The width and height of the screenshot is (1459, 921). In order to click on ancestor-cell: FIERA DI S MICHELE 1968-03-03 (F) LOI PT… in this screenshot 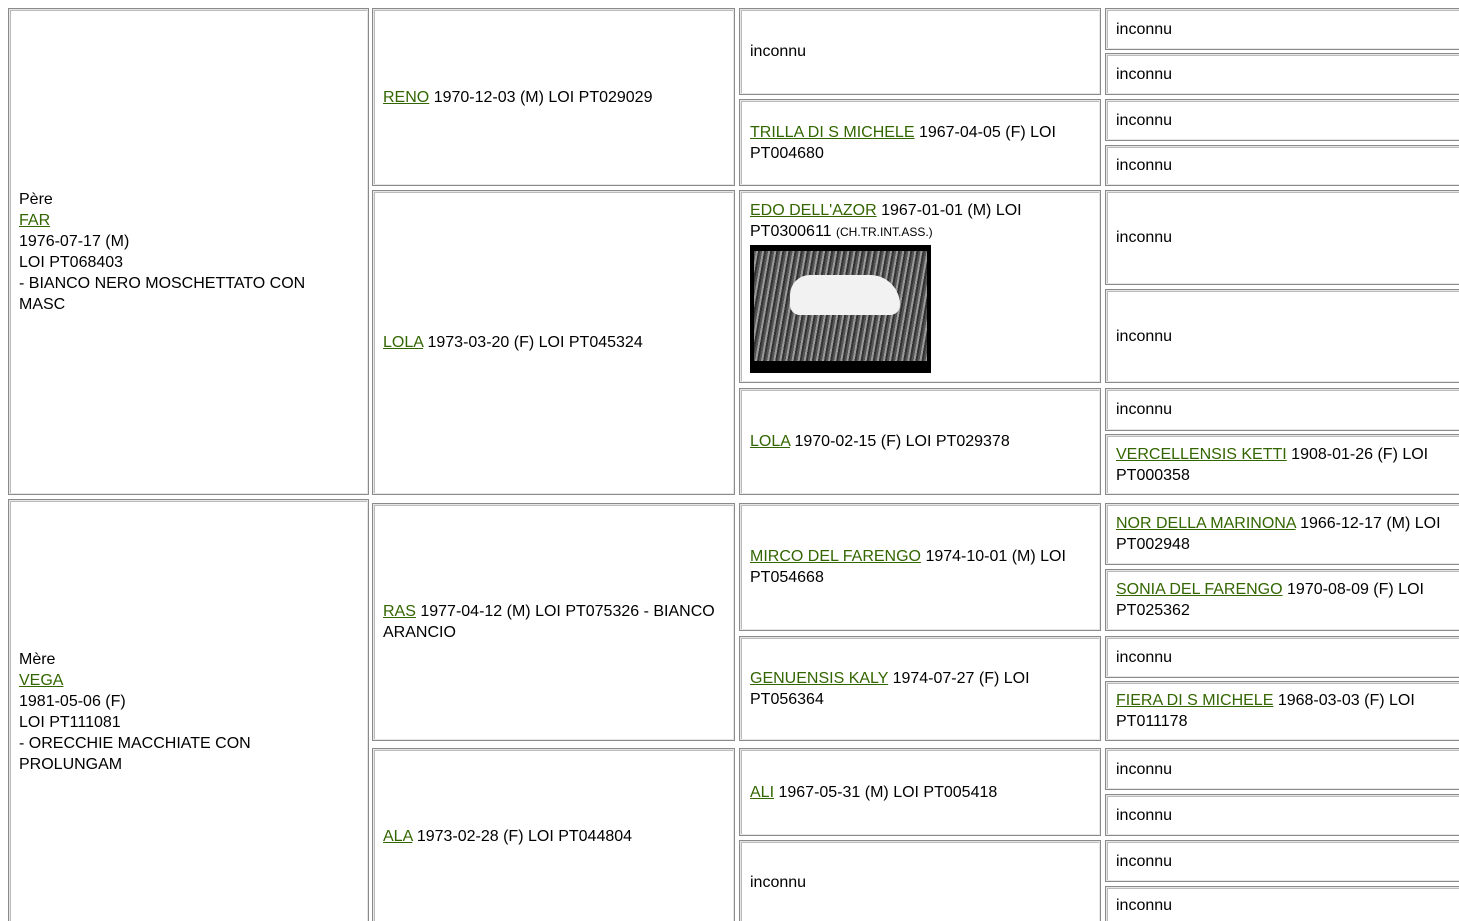, I will do `click(1282, 711)`.